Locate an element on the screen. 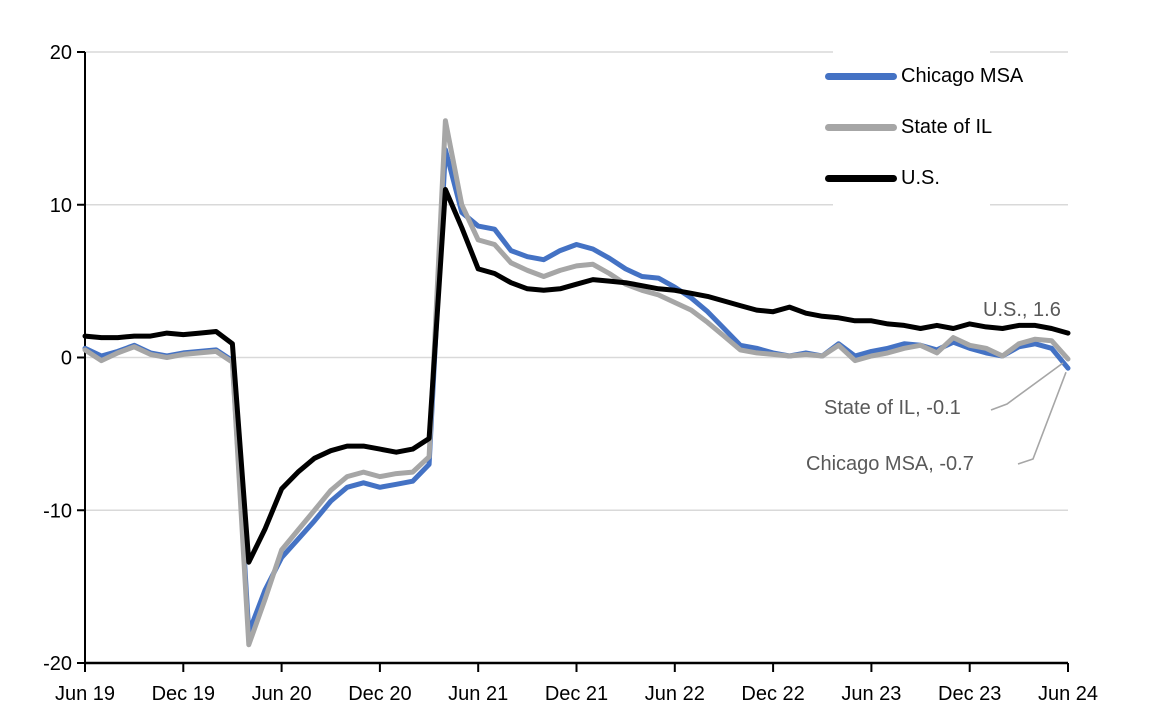 The height and width of the screenshot is (715, 1152). x-tick-label: Jun 21 is located at coordinates (478, 694).